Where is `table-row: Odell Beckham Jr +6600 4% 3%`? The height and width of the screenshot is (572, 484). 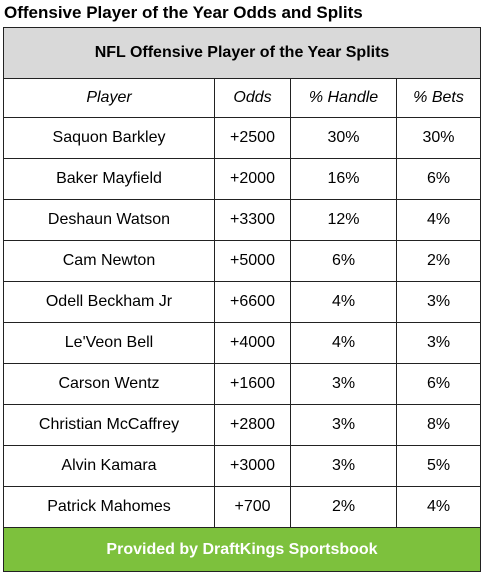
table-row: Odell Beckham Jr +6600 4% 3% is located at coordinates (242, 302).